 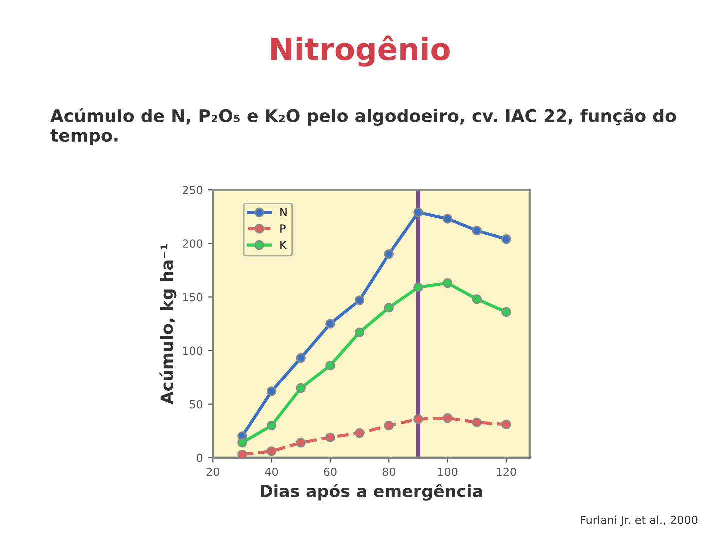 I want to click on chart-title: Nitrogênio, so click(x=361, y=51).